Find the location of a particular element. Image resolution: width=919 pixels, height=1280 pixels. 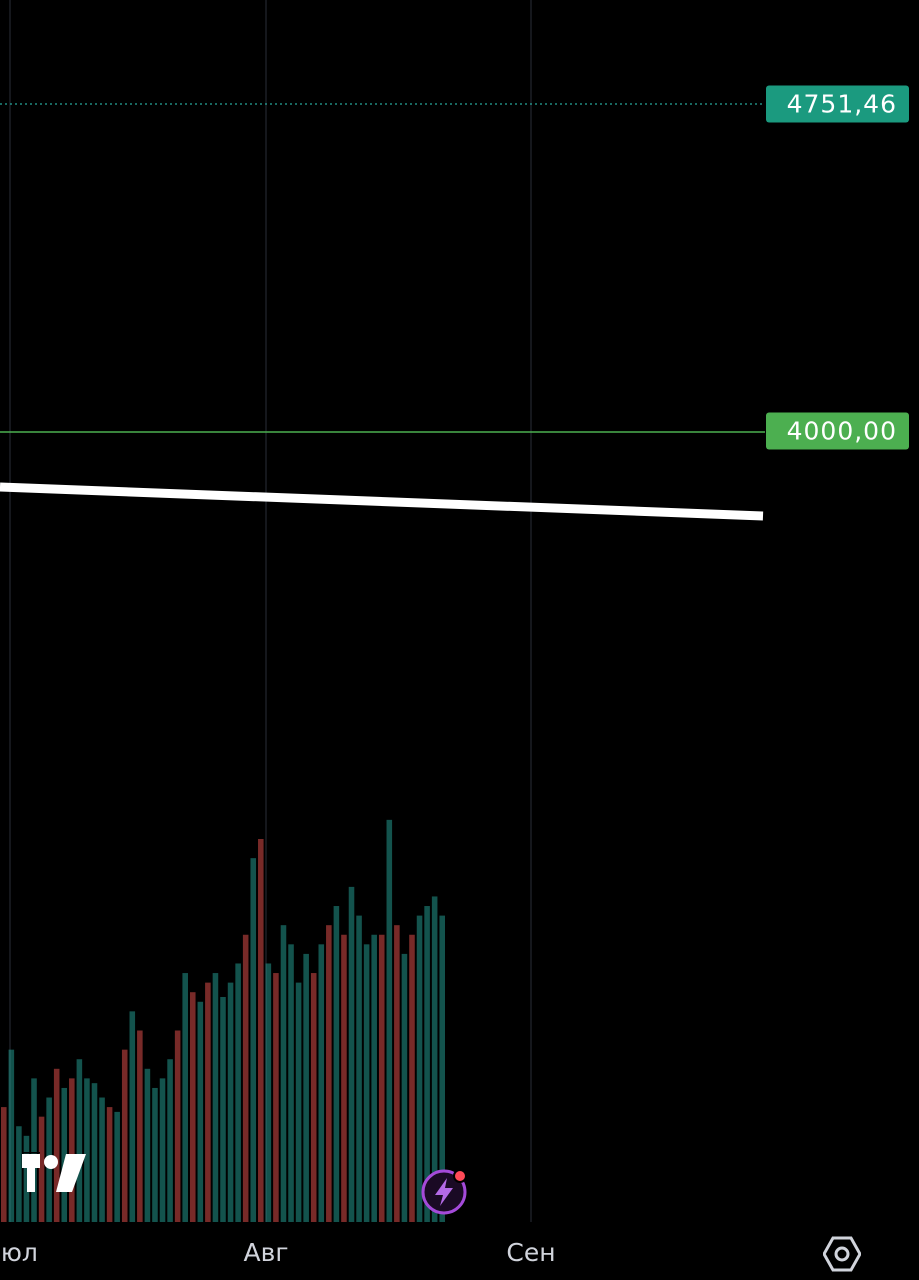

x-axis-label: Авг is located at coordinates (266, 1252).